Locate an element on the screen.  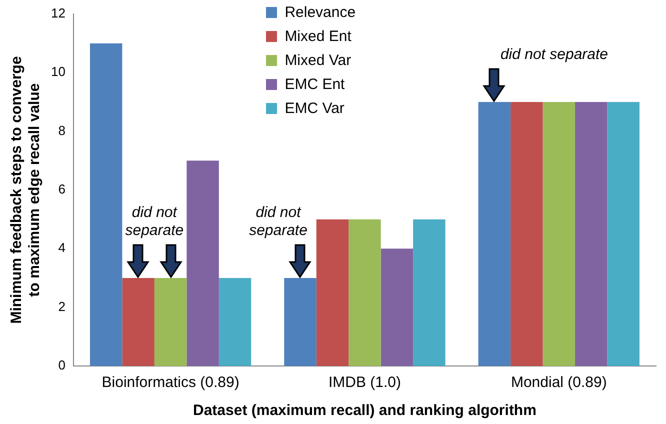
y-tick-label: 6 is located at coordinates (62, 189).